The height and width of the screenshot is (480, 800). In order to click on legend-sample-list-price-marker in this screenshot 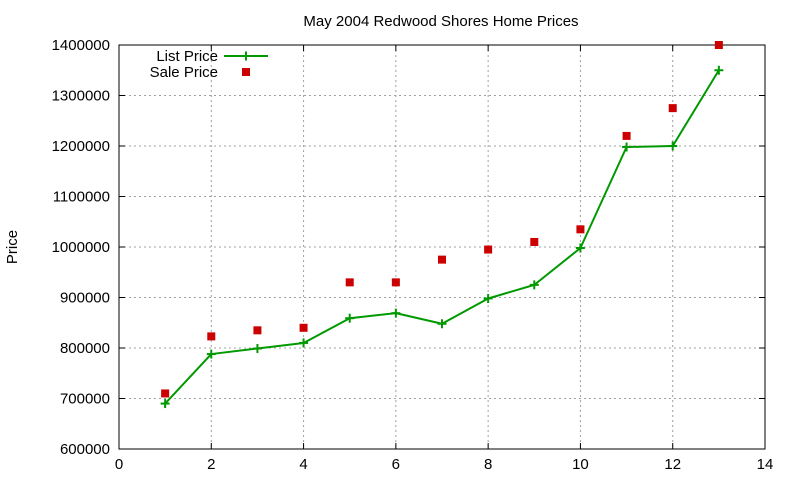, I will do `click(246, 56)`.